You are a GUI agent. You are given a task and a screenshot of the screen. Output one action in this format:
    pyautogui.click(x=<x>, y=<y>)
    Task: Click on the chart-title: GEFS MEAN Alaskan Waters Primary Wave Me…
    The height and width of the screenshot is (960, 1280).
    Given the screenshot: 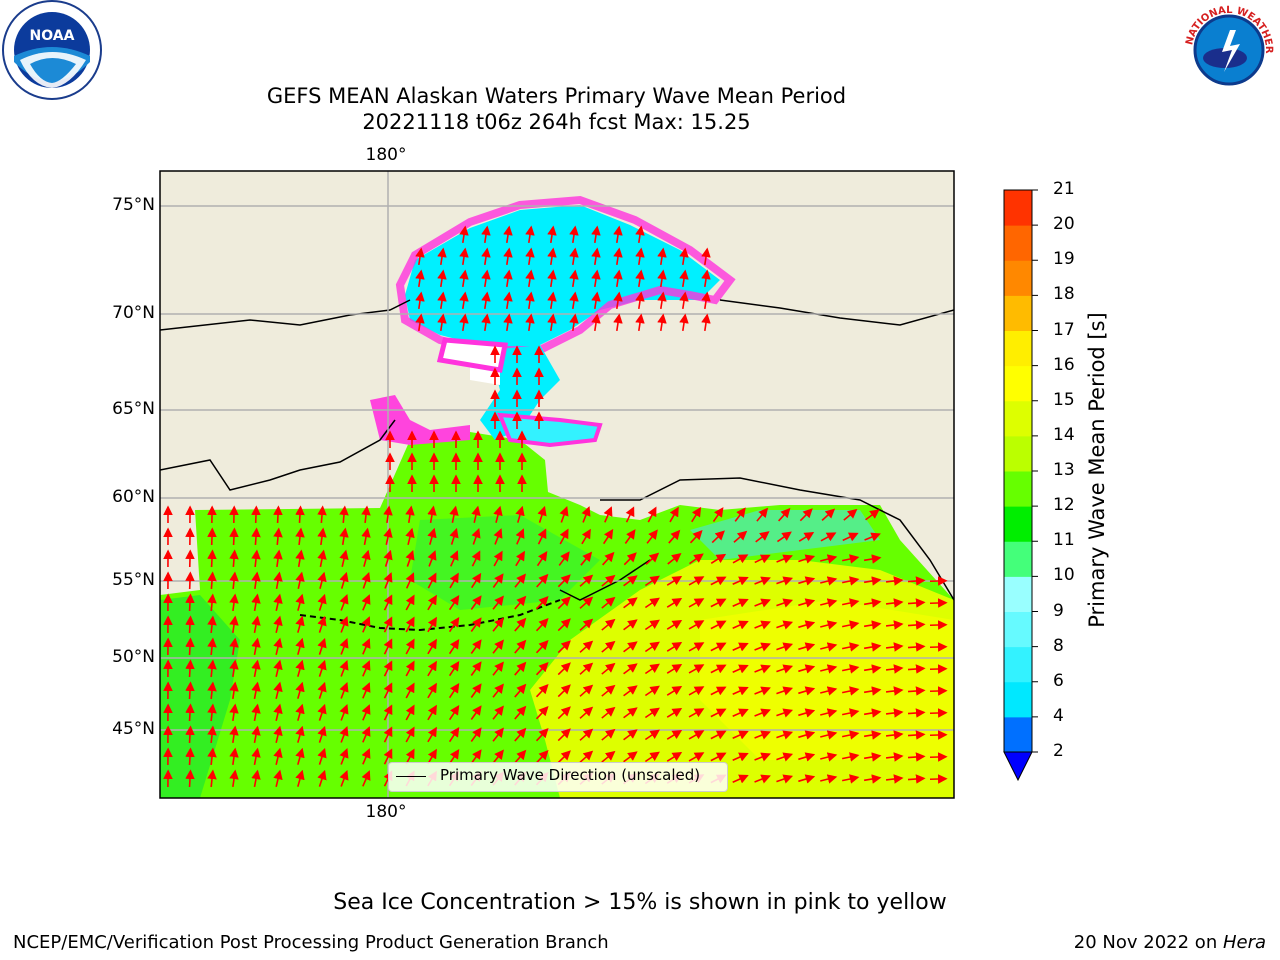 What is the action you would take?
    pyautogui.click(x=556, y=96)
    